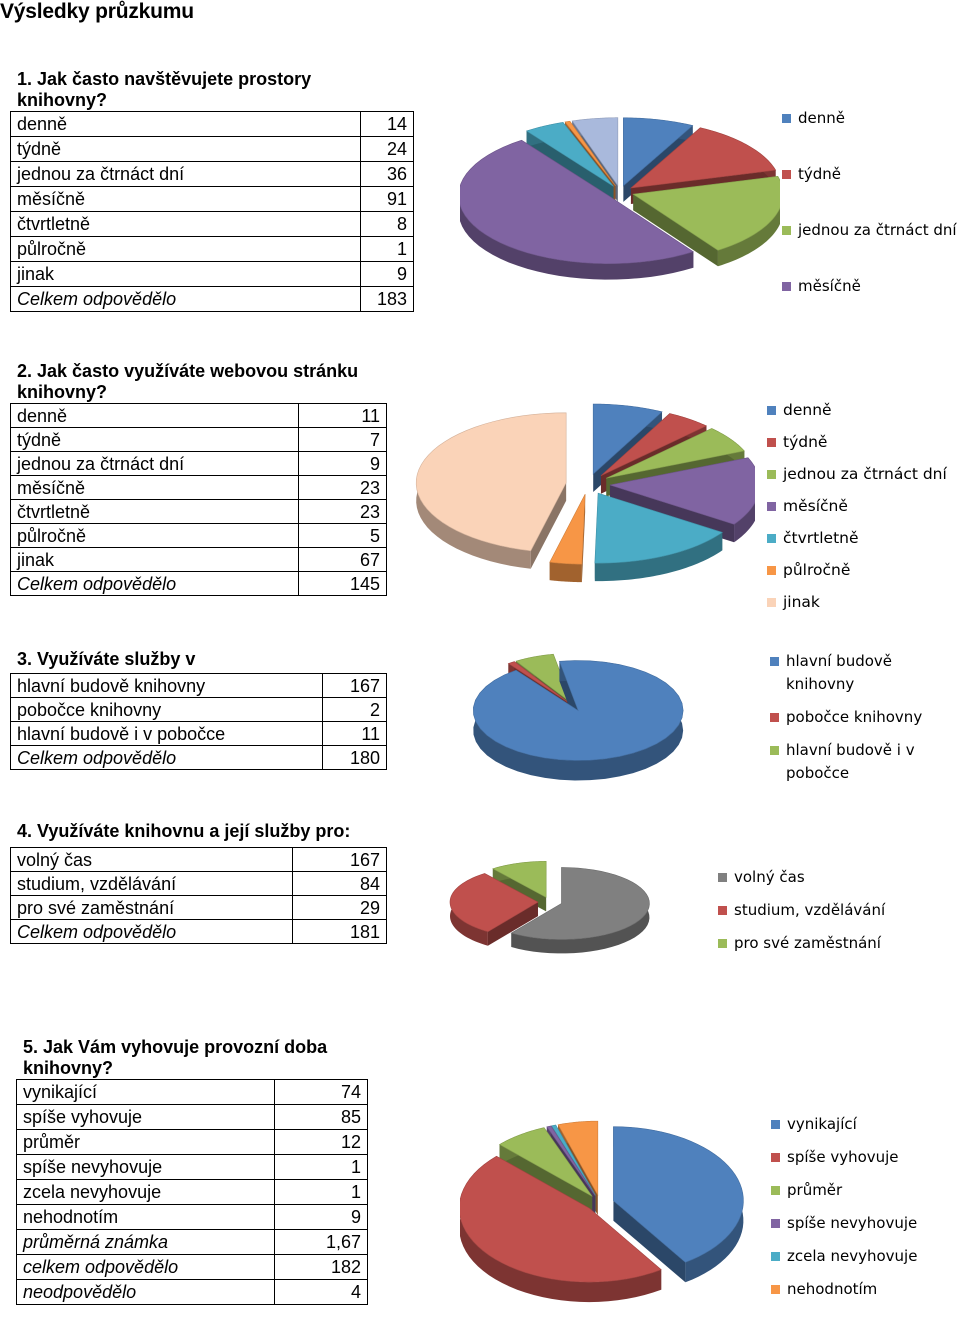 The width and height of the screenshot is (960, 1319). I want to click on legend-item: půlročně, so click(863, 570).